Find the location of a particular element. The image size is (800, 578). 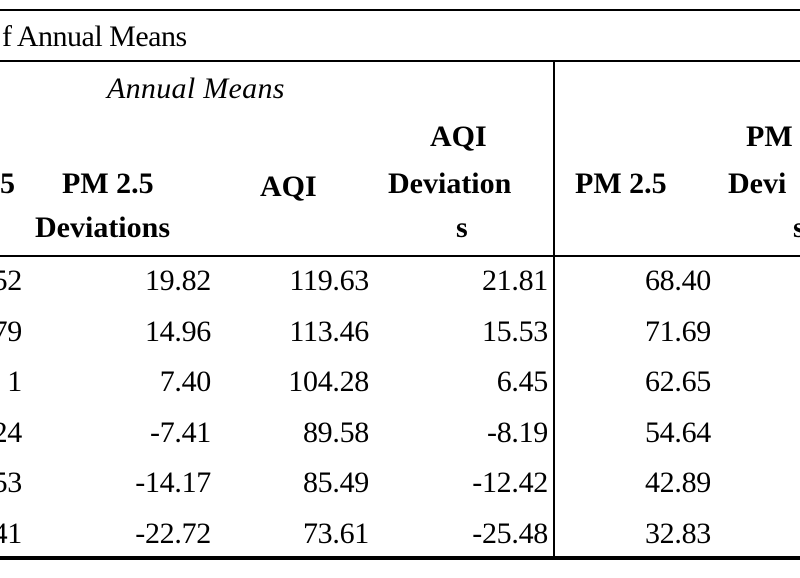

cell-aqi-deviation: -8.19 is located at coordinates (517, 432).